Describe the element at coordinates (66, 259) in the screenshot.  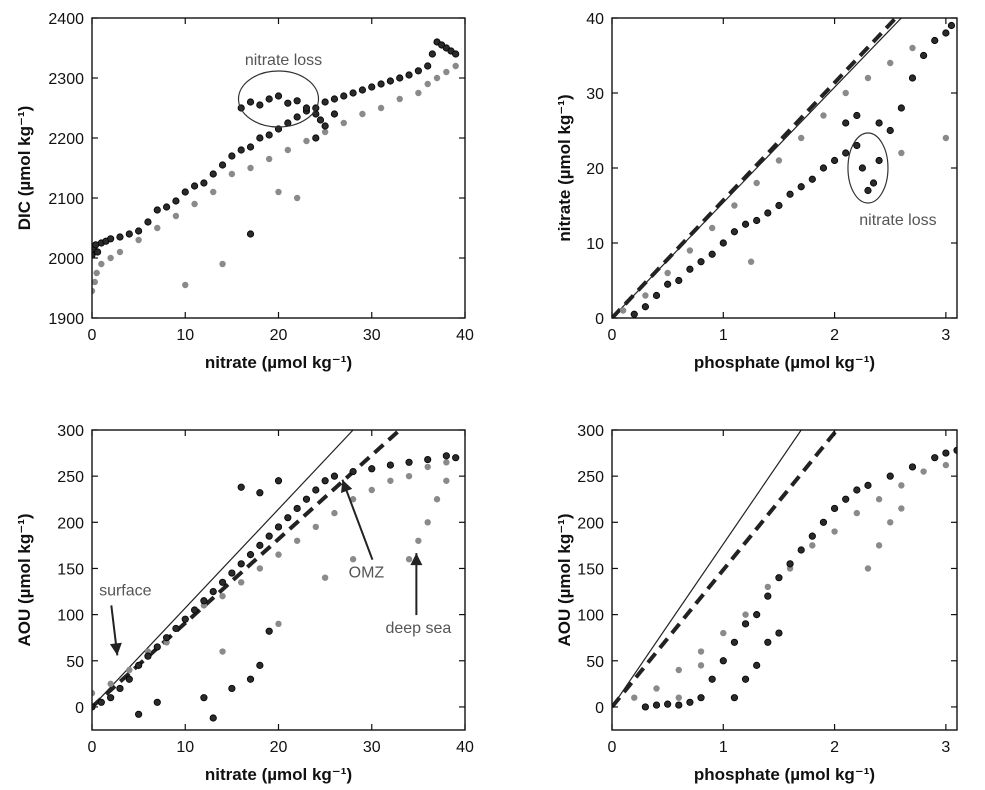
I see `y-tick-label: 2000` at that location.